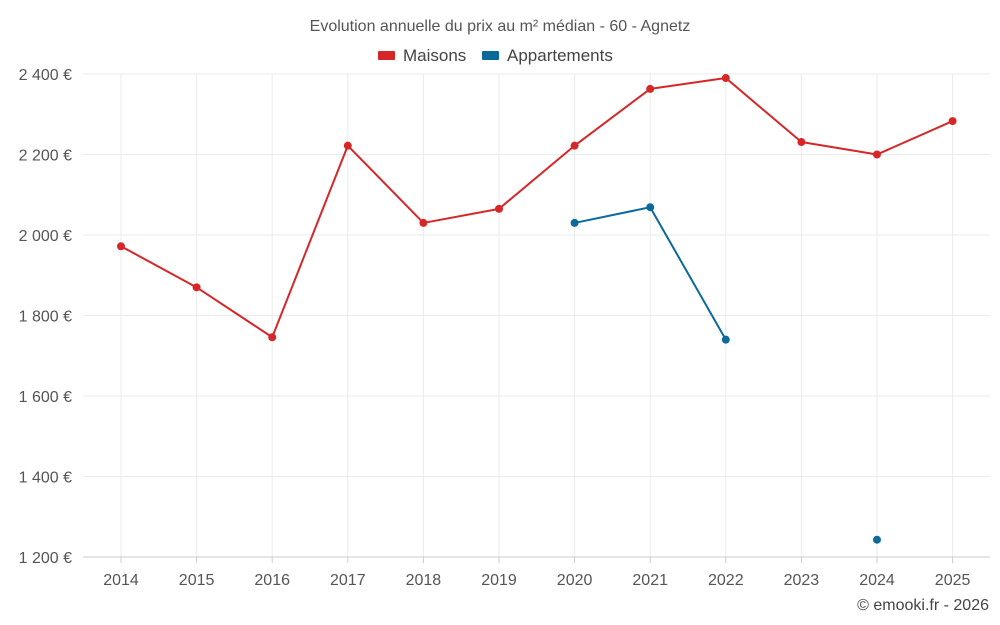 The image size is (1000, 625). I want to click on legend-swatch-appartements, so click(490, 55).